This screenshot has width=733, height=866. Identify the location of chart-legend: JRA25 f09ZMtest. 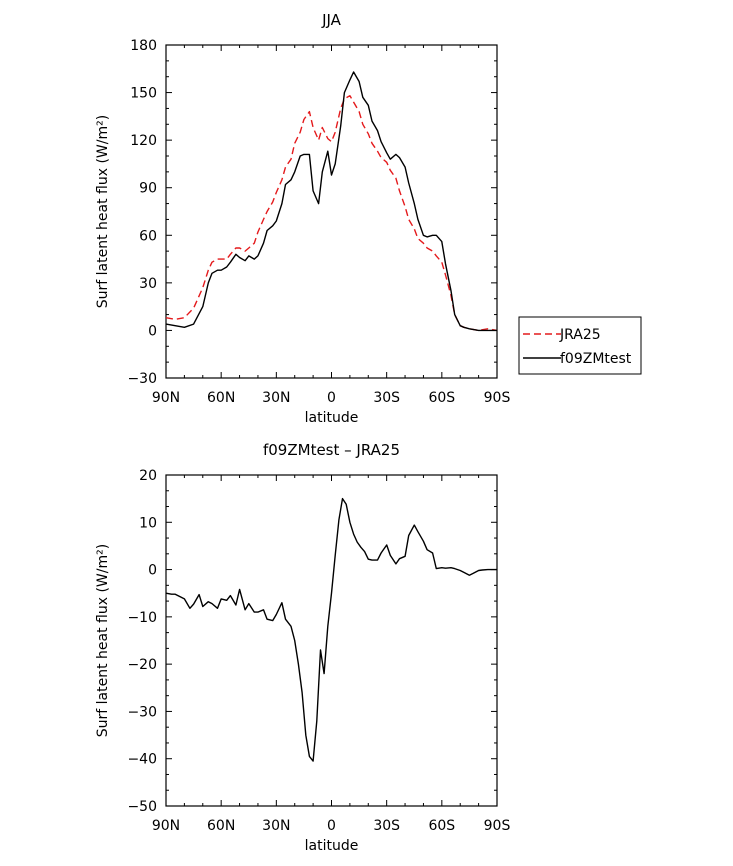
(580, 345).